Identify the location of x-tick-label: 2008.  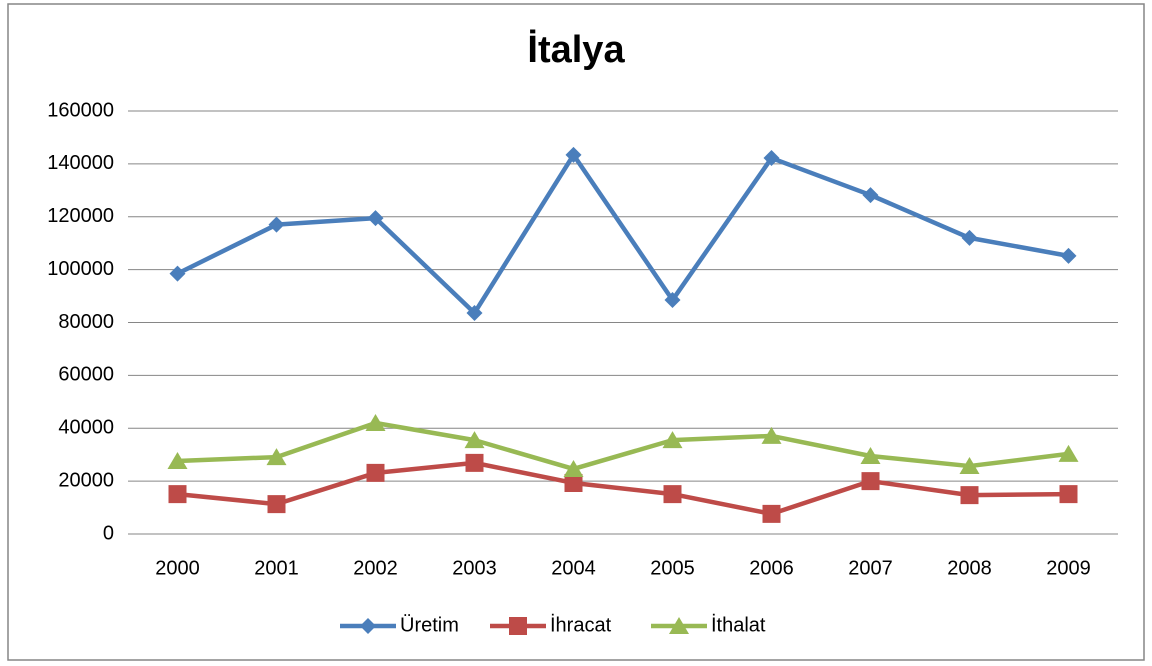
(969, 568).